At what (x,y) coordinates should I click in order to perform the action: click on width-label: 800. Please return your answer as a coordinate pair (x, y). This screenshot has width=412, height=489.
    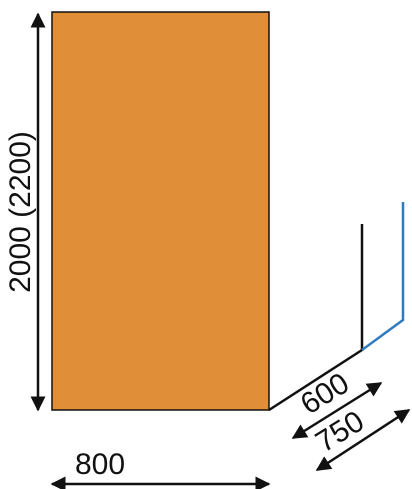
    Looking at the image, I should click on (100, 464).